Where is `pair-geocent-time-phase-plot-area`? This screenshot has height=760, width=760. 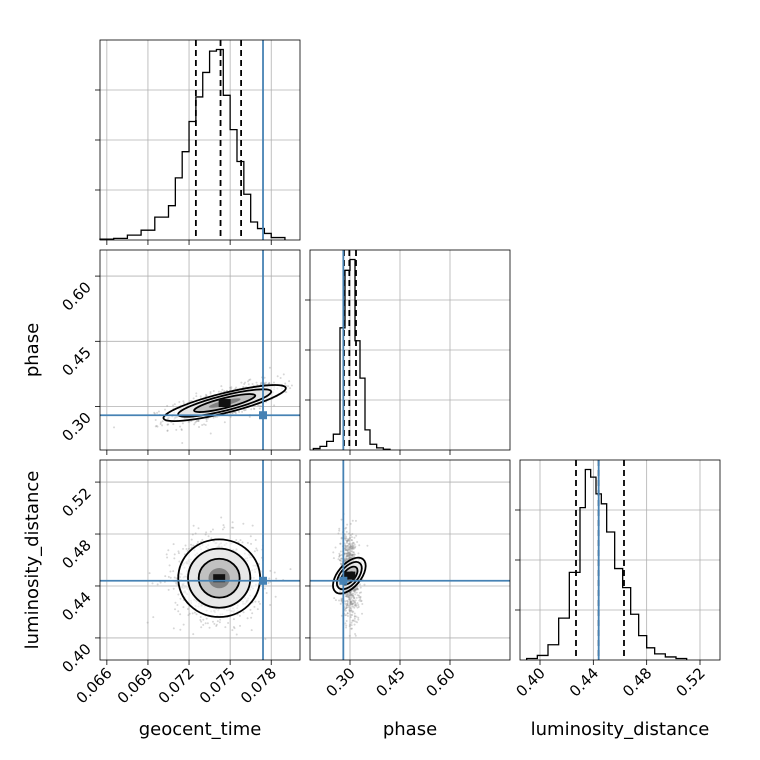 pair-geocent-time-phase-plot-area is located at coordinates (200, 350).